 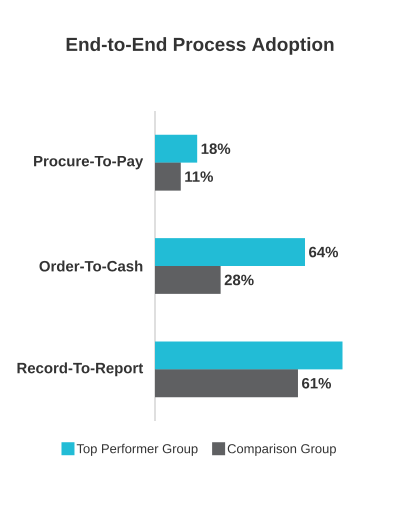 What do you see at coordinates (80, 369) in the screenshot?
I see `y-tick-label: Record-To-Report` at bounding box center [80, 369].